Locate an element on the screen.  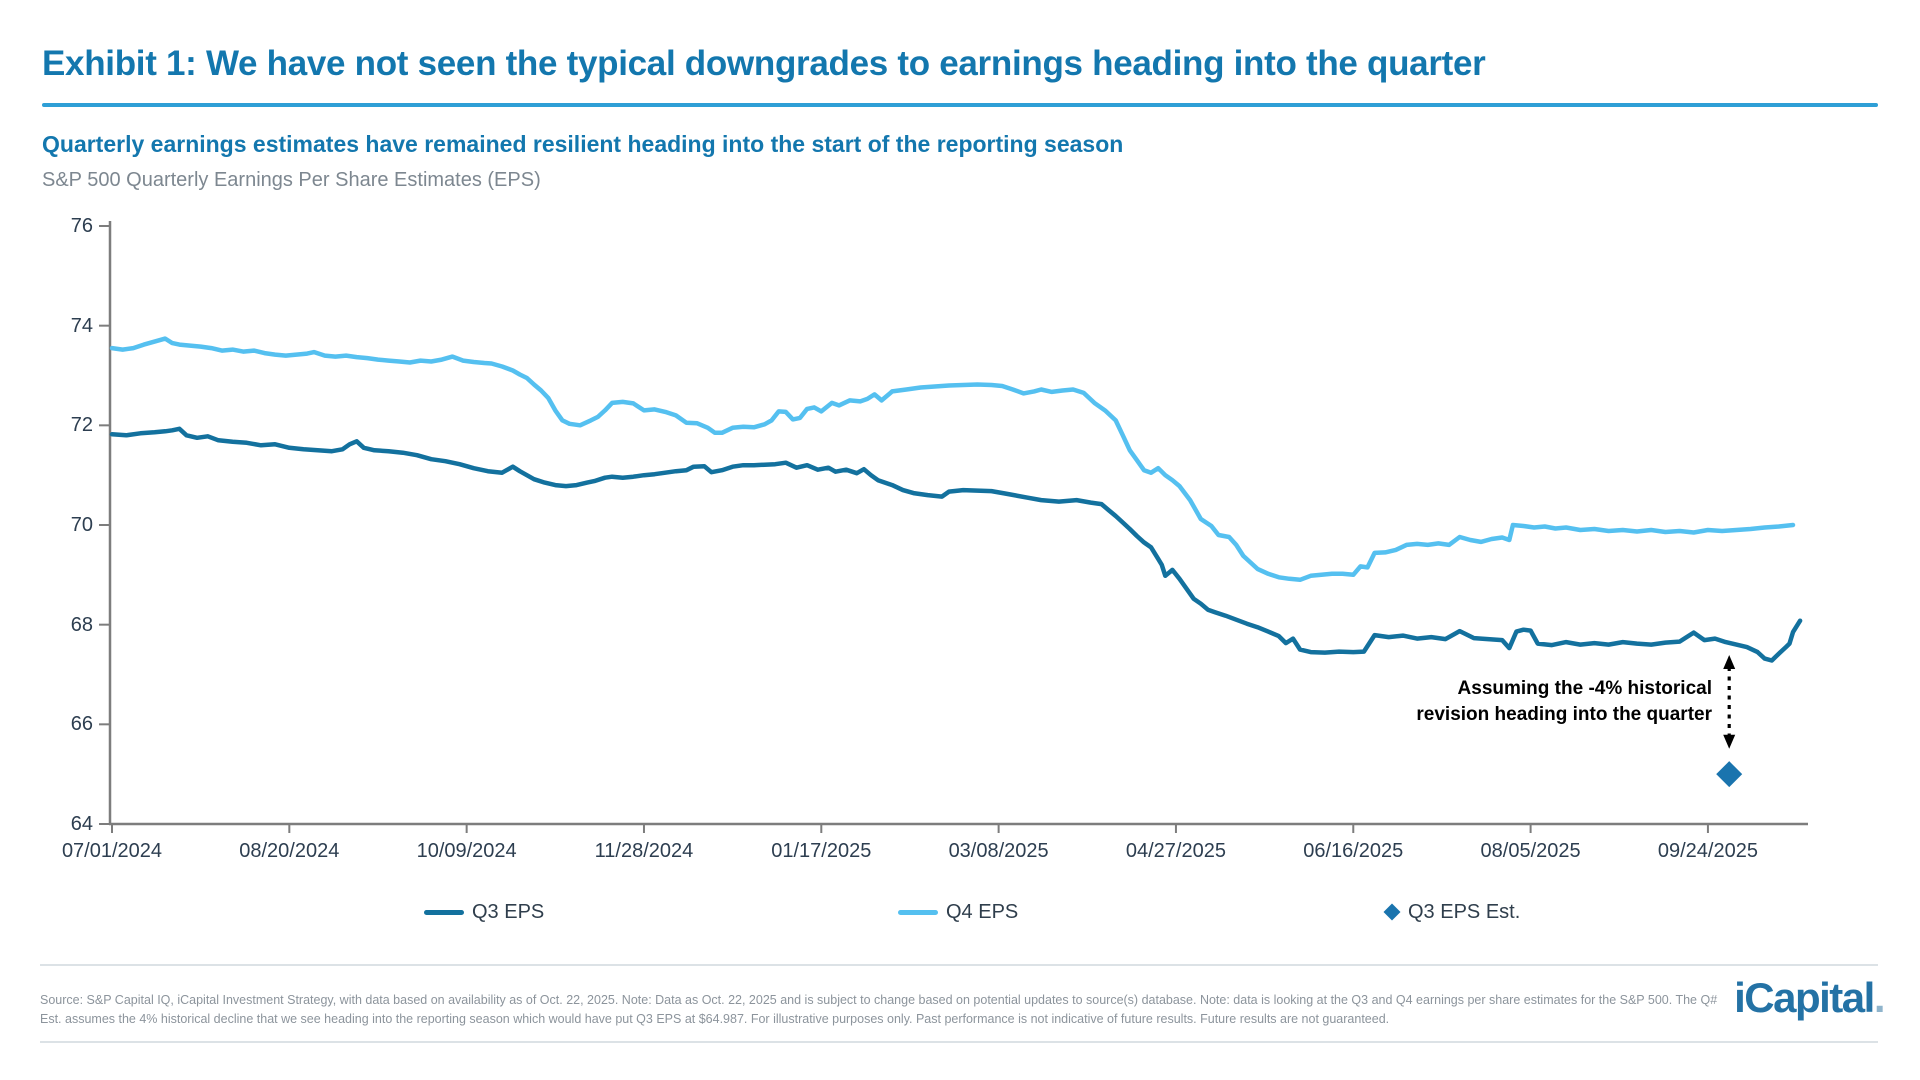
legend-label-q4: Q4 EPS is located at coordinates (982, 911).